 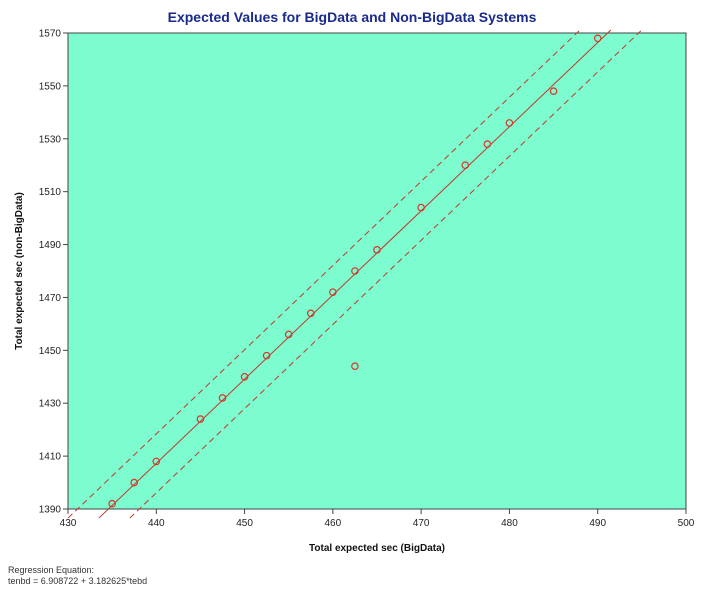 What do you see at coordinates (333, 523) in the screenshot?
I see `x-tick-label: 460` at bounding box center [333, 523].